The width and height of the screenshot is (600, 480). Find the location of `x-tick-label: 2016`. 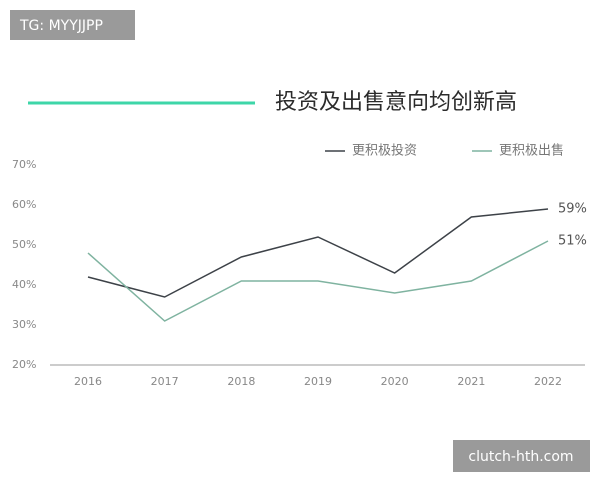

x-tick-label: 2016 is located at coordinates (88, 381).